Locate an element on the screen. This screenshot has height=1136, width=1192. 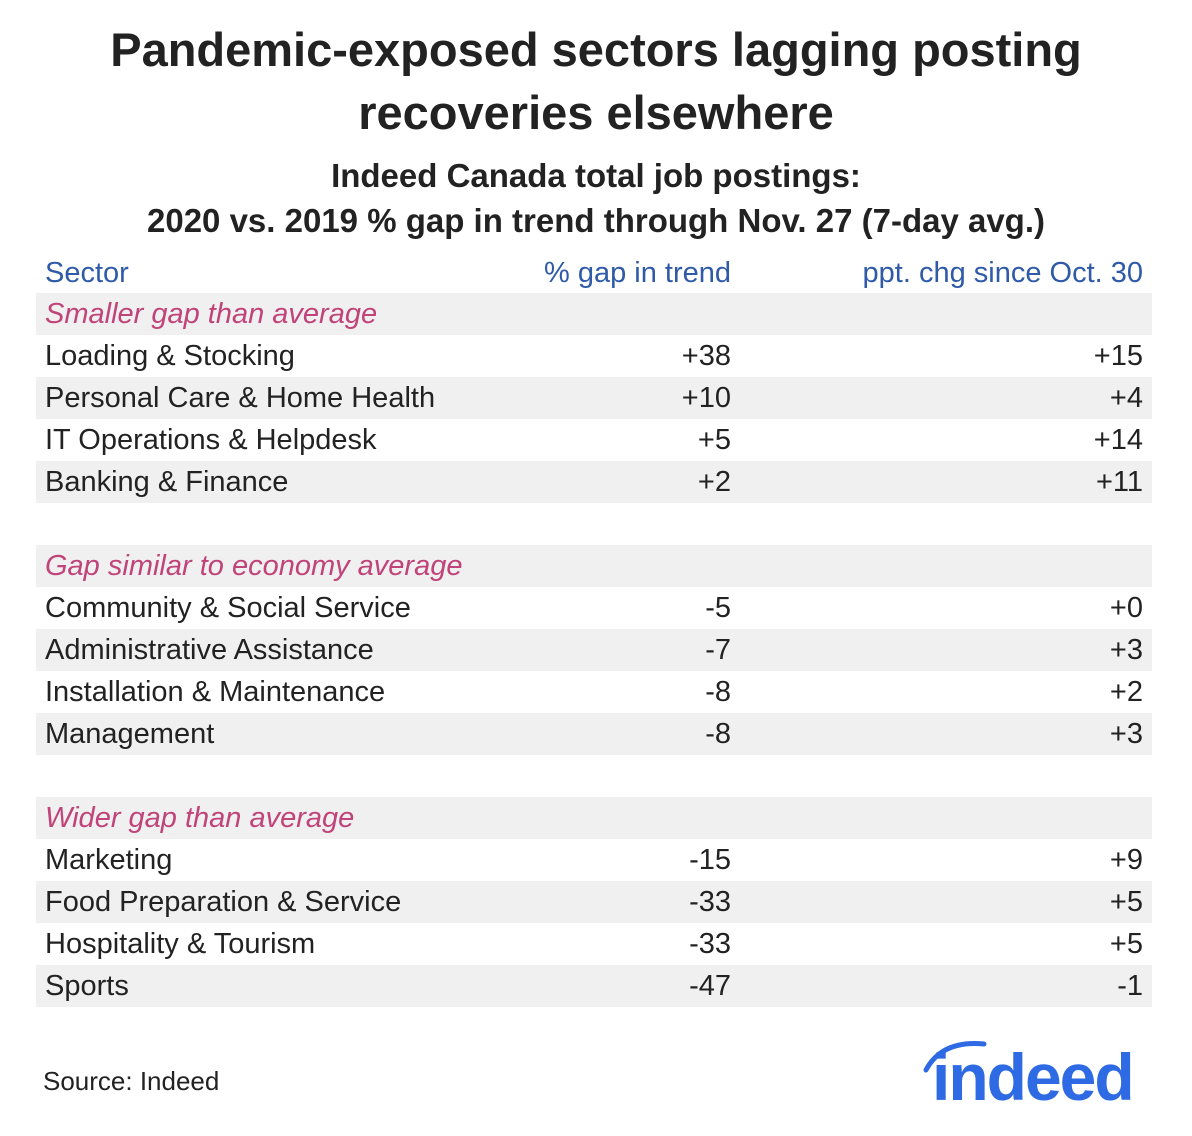
sector-cell: Gap similar to economy average is located at coordinates (254, 566).